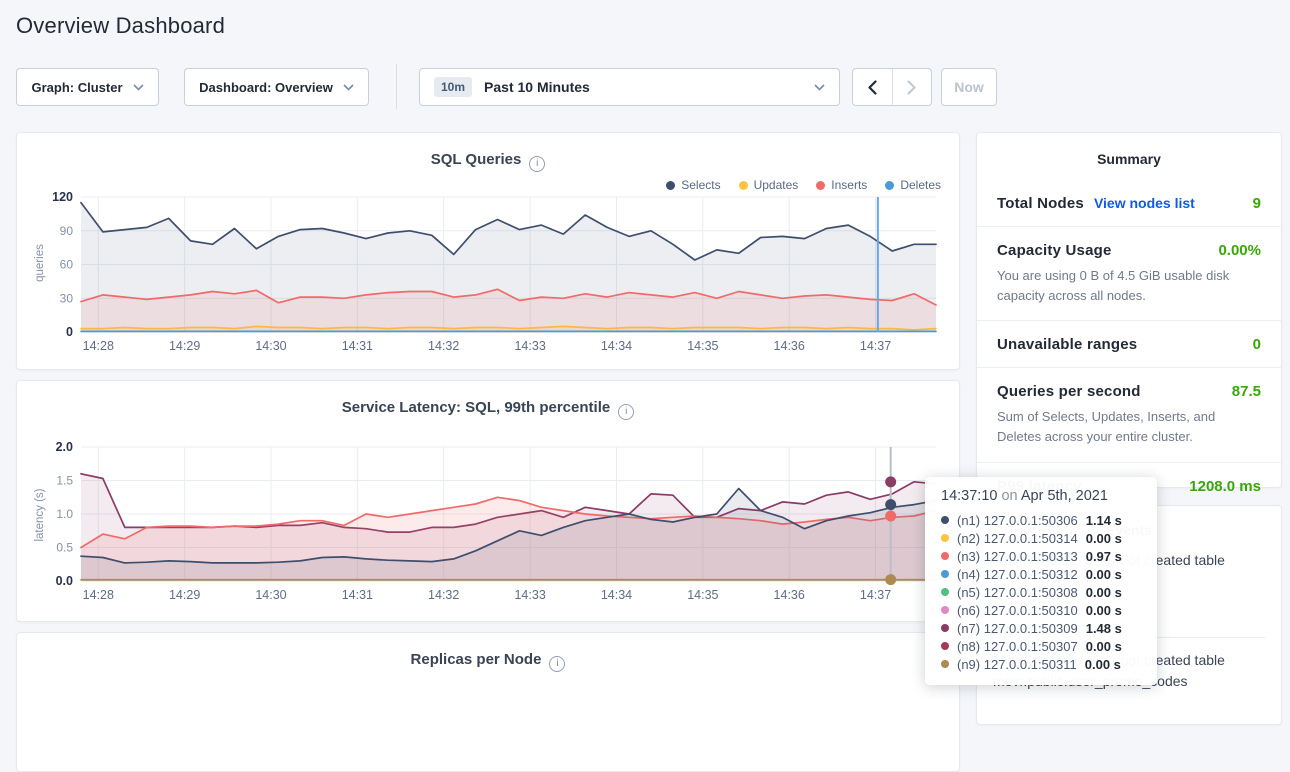 This screenshot has height=772, width=1290. I want to click on time-prev-button, so click(872, 87).